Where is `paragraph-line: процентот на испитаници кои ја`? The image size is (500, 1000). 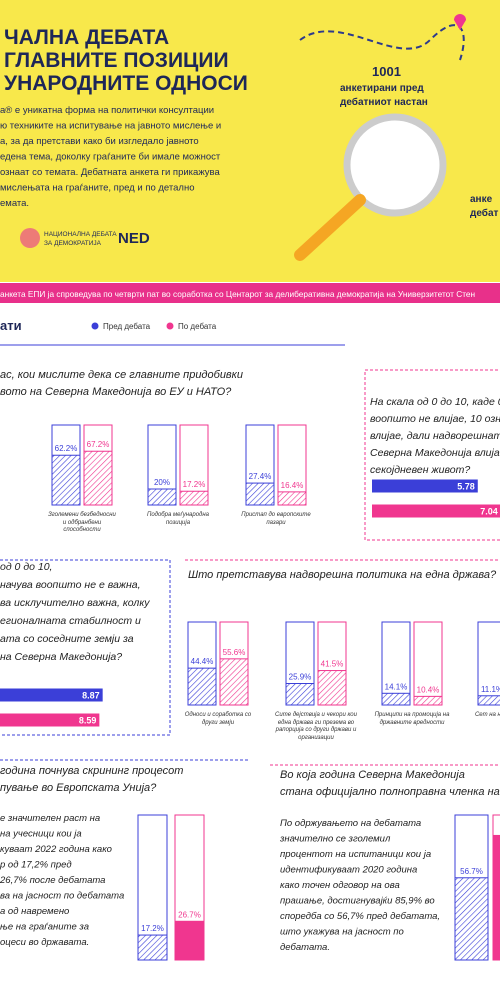 paragraph-line: процентот на испитаници кои ја is located at coordinates (355, 854).